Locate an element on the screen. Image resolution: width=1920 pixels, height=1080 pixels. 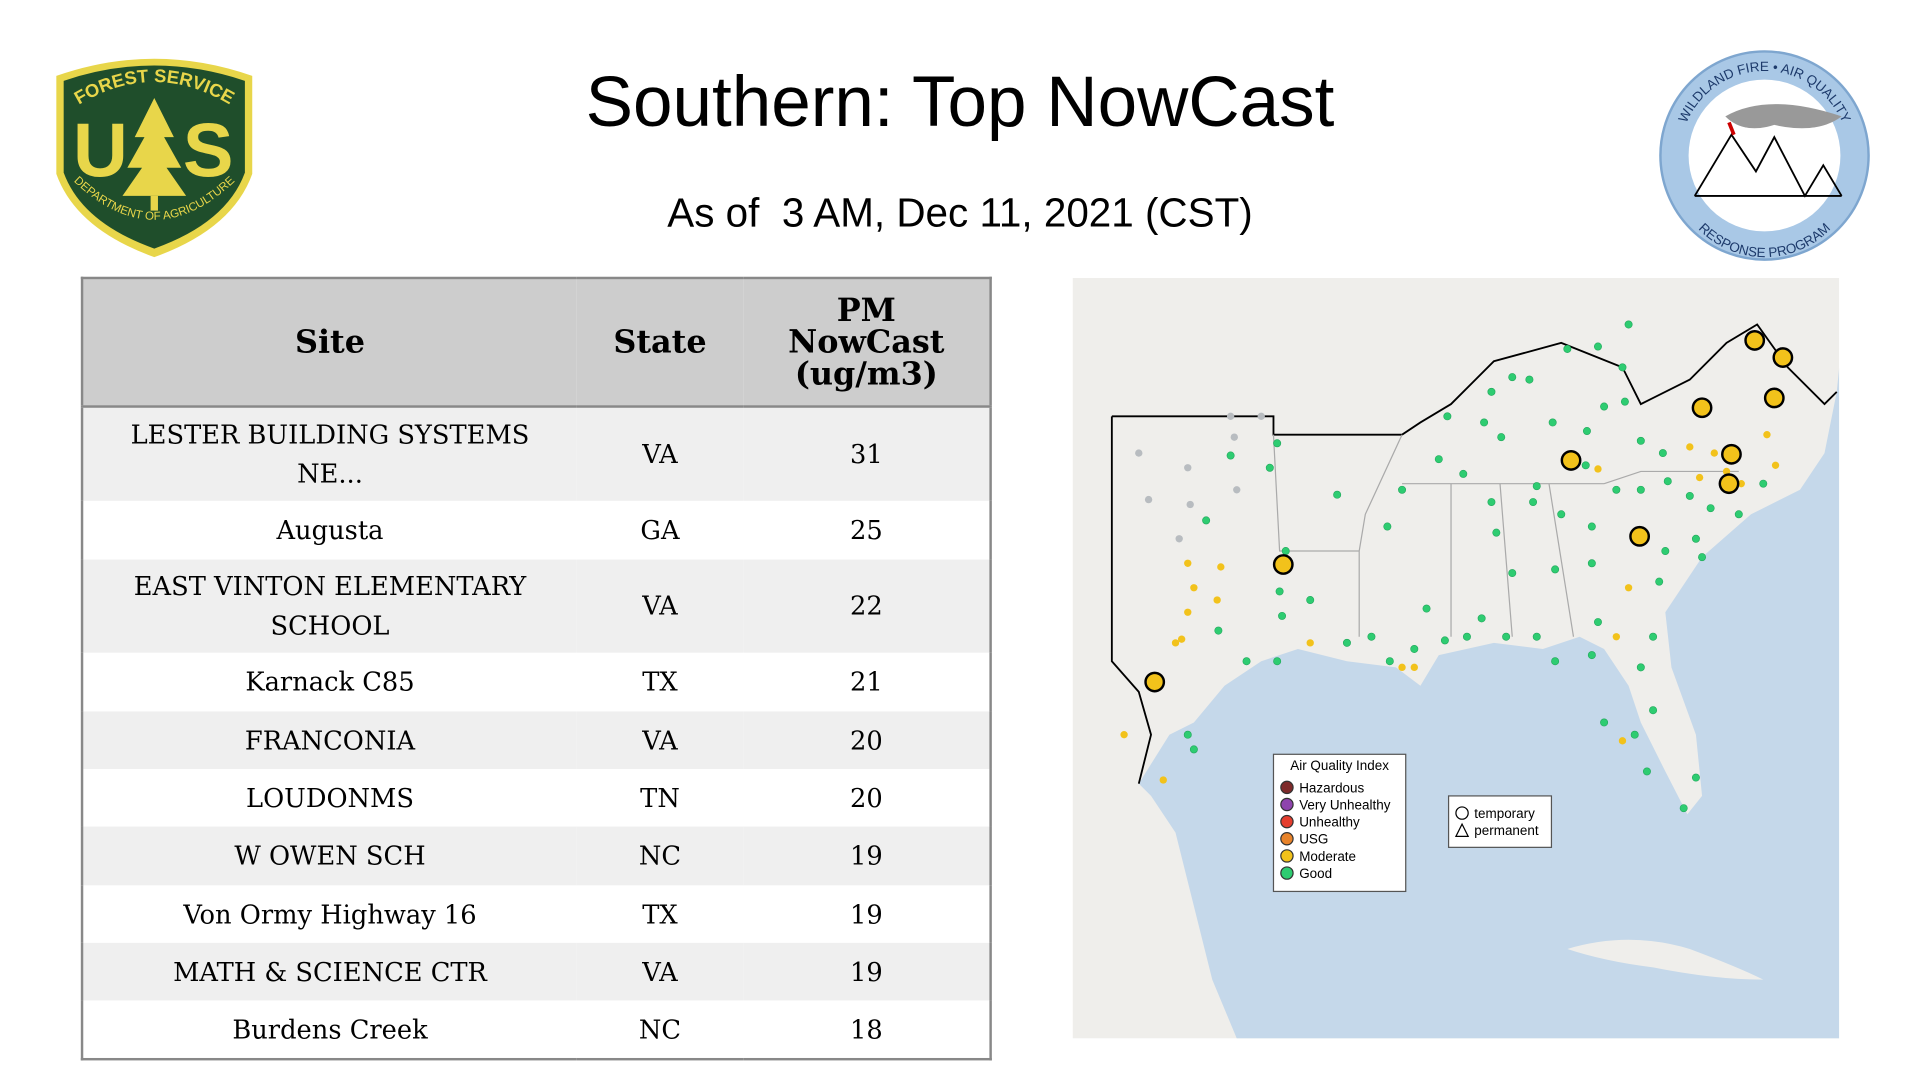
top-sites is located at coordinates (1469, 511).